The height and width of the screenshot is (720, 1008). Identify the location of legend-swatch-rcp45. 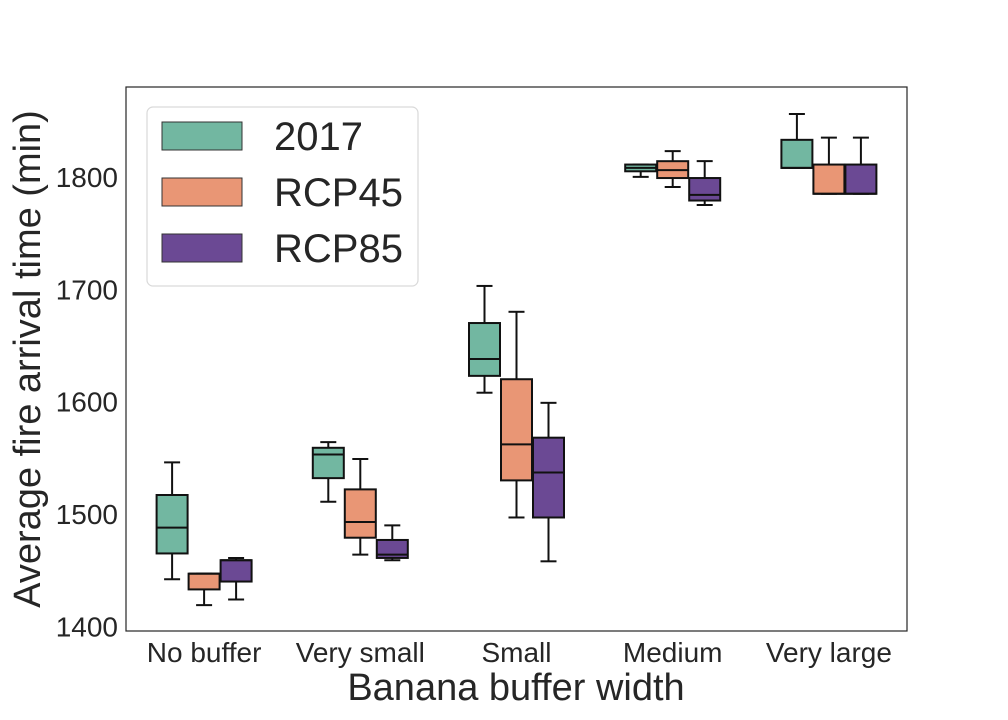
(202, 192).